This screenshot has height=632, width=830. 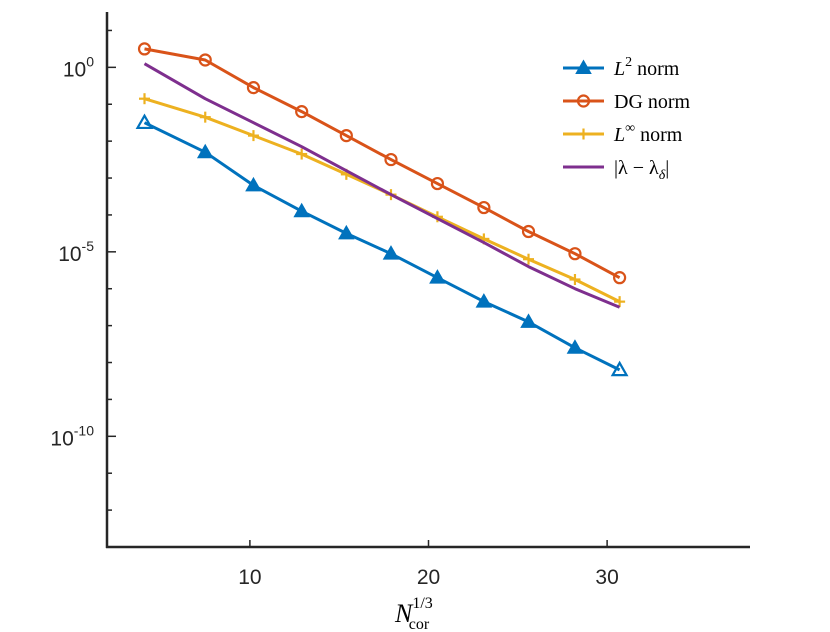 I want to click on legend-entry-3: |λ − λδ|, so click(x=616, y=170).